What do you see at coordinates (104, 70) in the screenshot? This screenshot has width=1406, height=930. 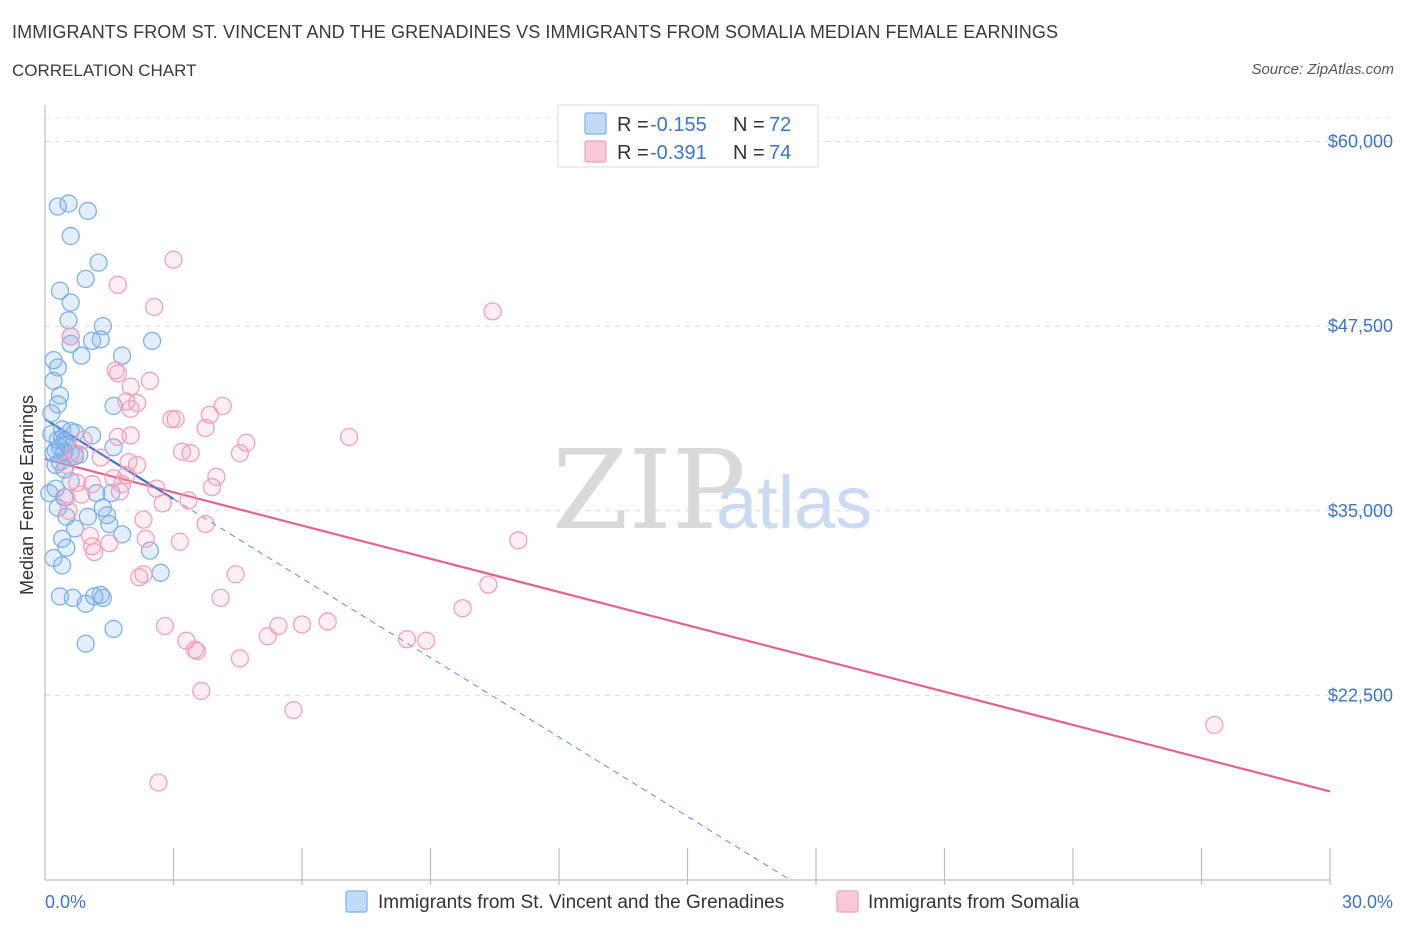 I see `chart-subtitle: CORRELATION CHART` at bounding box center [104, 70].